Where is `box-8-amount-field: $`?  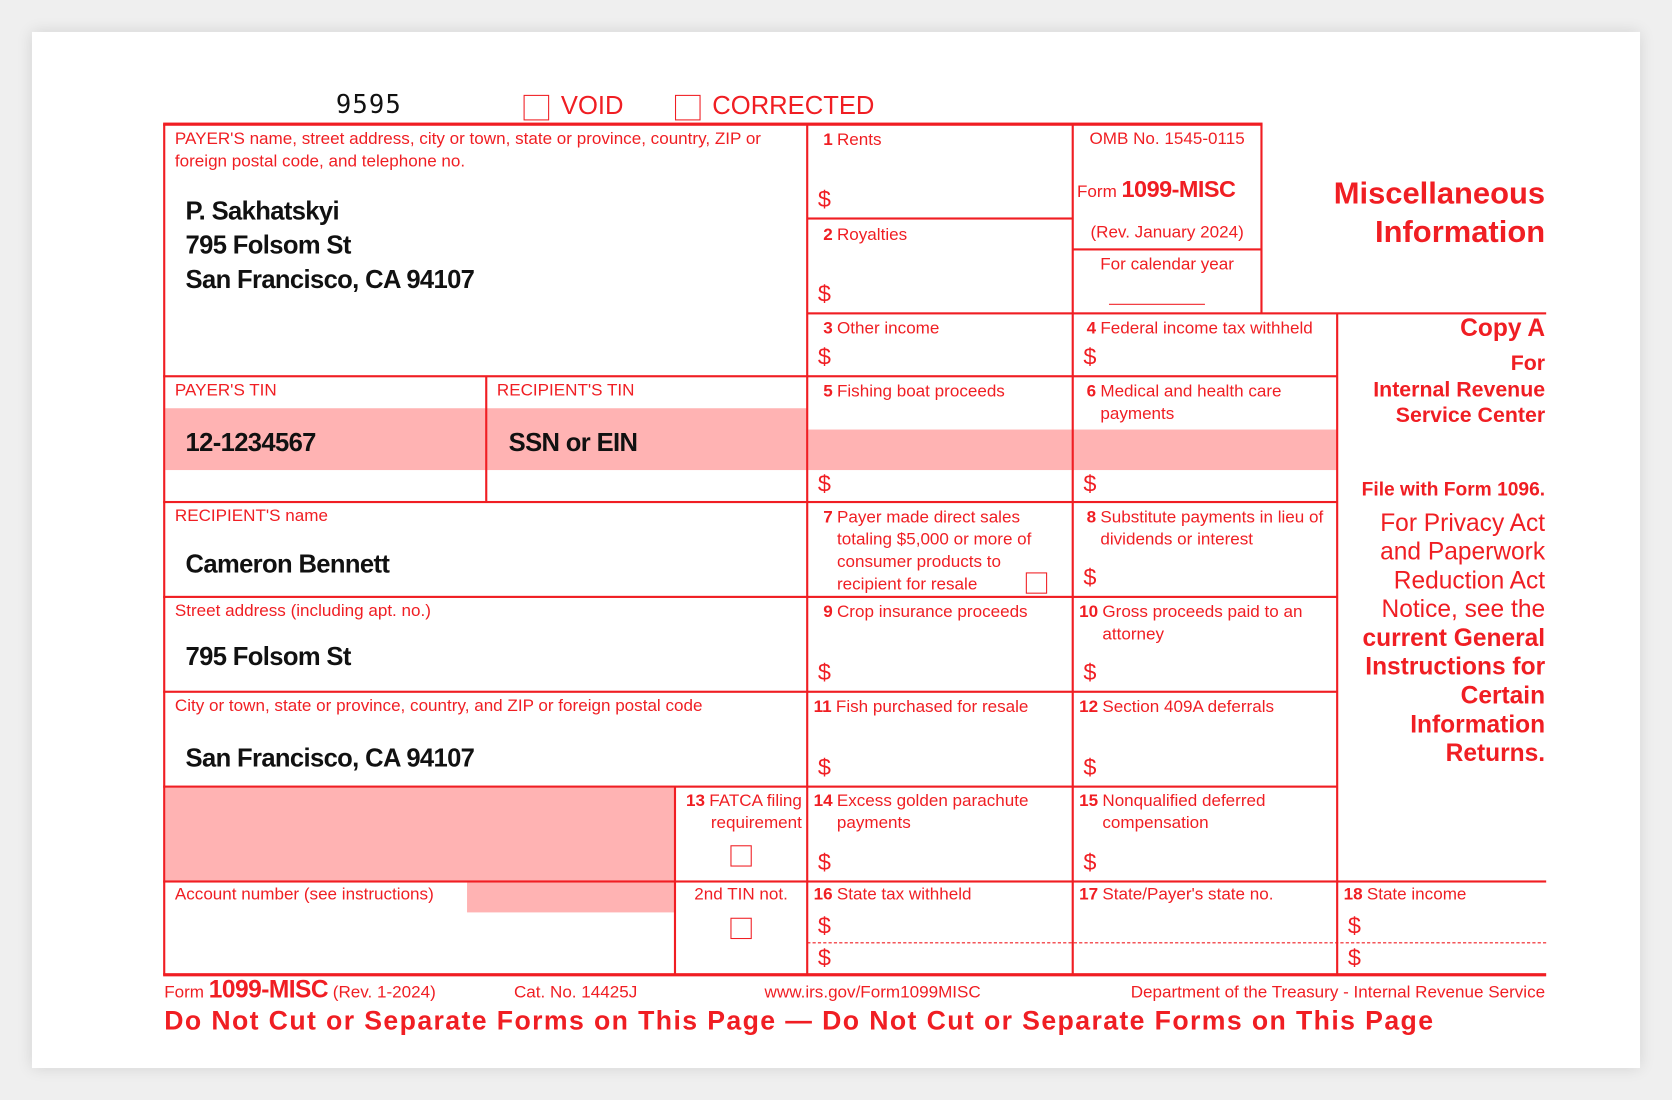
box-8-amount-field: $ is located at coordinates (1090, 577).